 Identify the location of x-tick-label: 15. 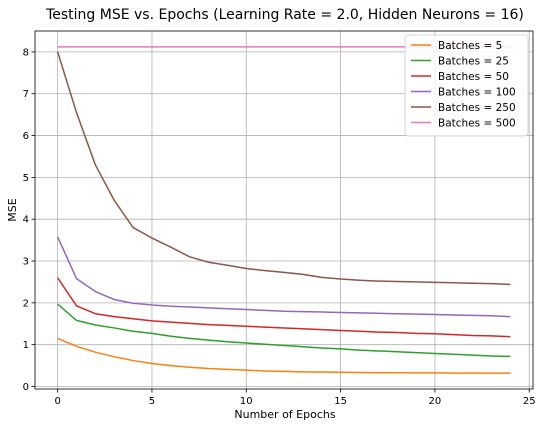
(340, 401).